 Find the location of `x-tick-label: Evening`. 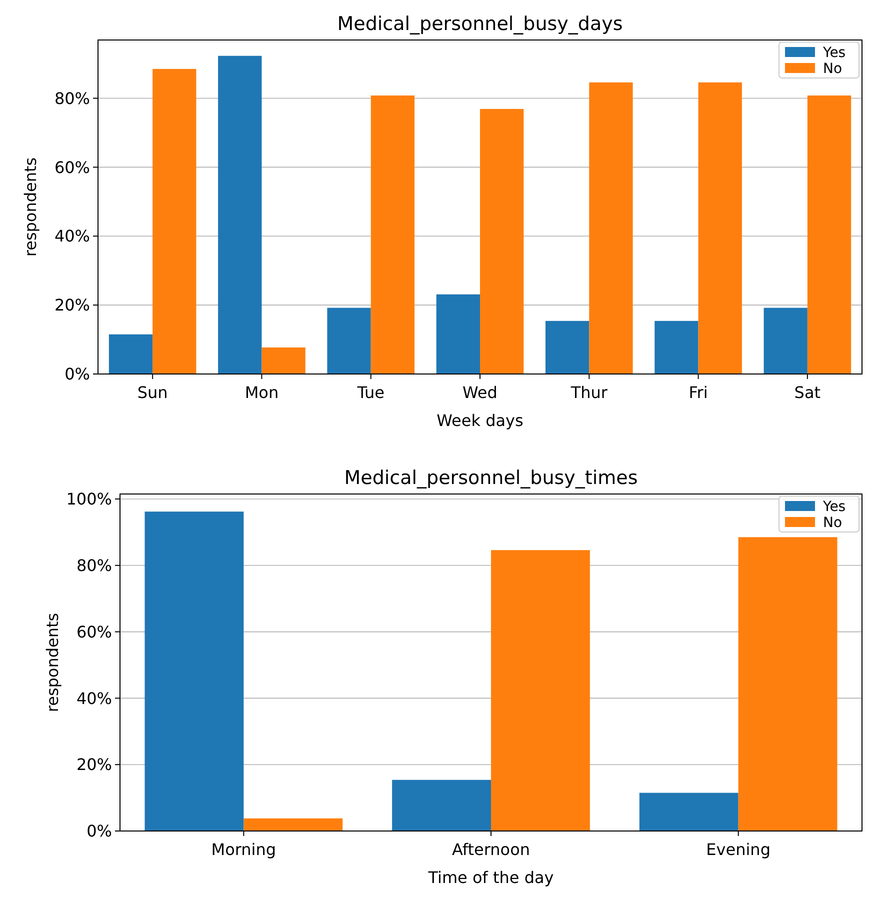

x-tick-label: Evening is located at coordinates (738, 849).